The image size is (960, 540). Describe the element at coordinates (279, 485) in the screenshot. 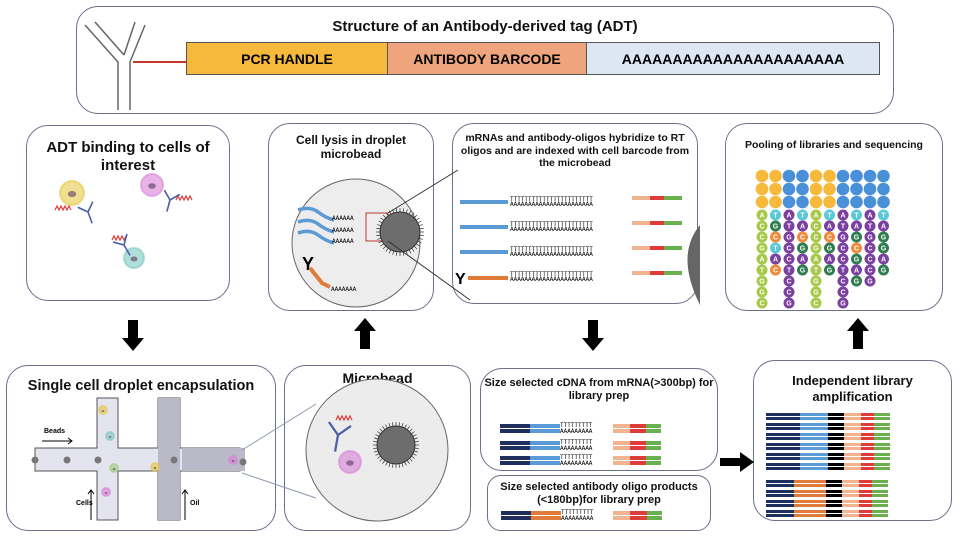

I see `zoom-line` at that location.